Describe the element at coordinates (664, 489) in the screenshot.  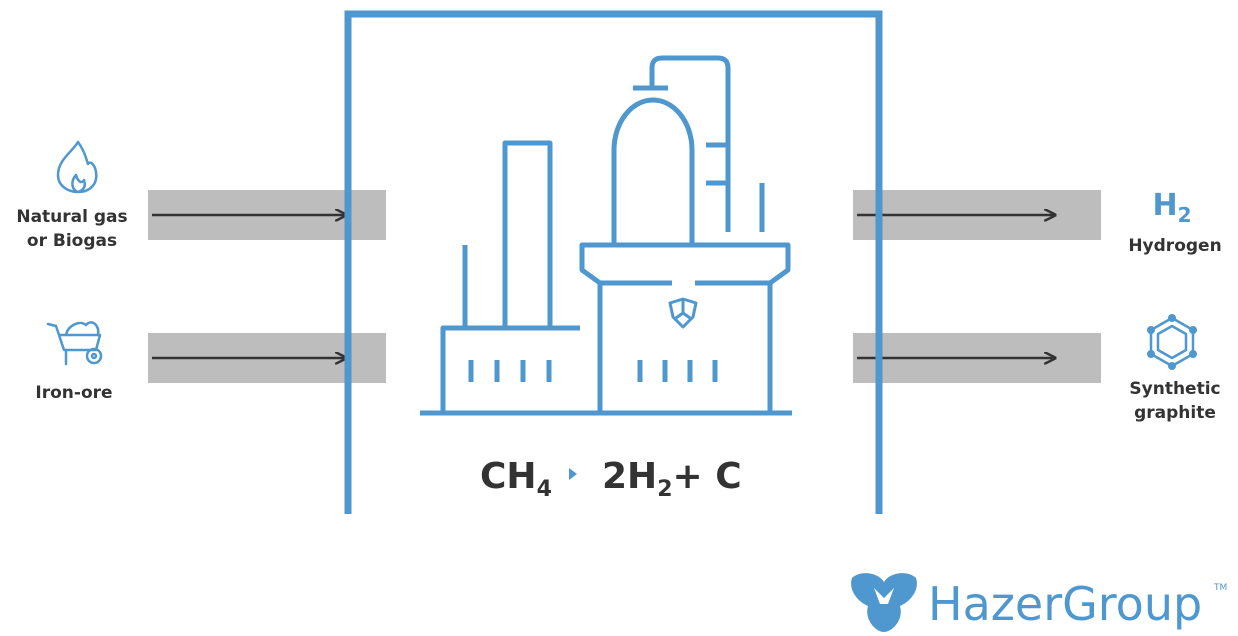
I see `eq-subscript: 2` at that location.